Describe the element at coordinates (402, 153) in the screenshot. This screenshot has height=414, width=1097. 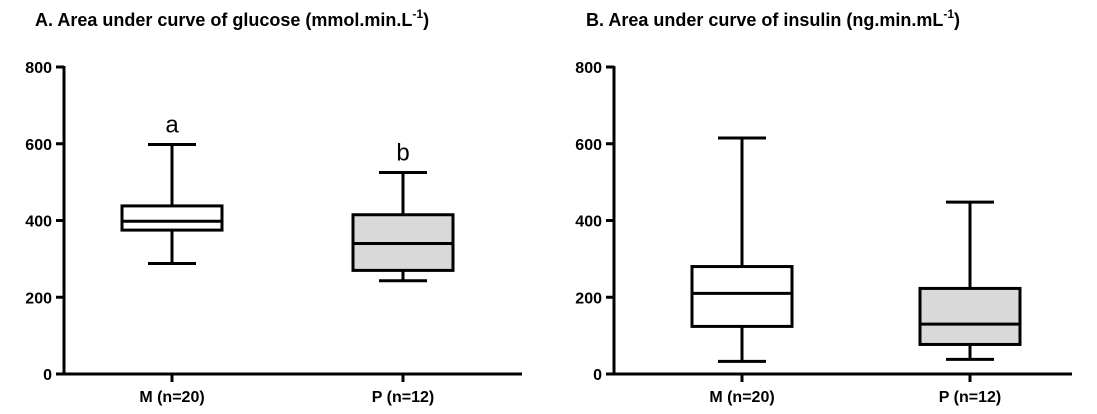
I see `significance-letter: b` at that location.